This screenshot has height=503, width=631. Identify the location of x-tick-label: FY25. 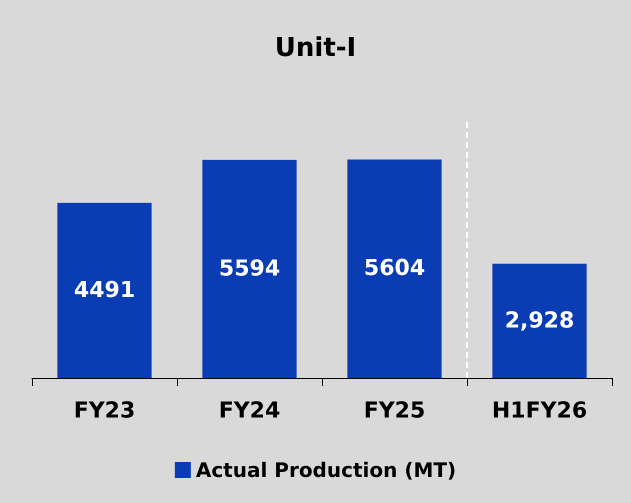
(395, 411).